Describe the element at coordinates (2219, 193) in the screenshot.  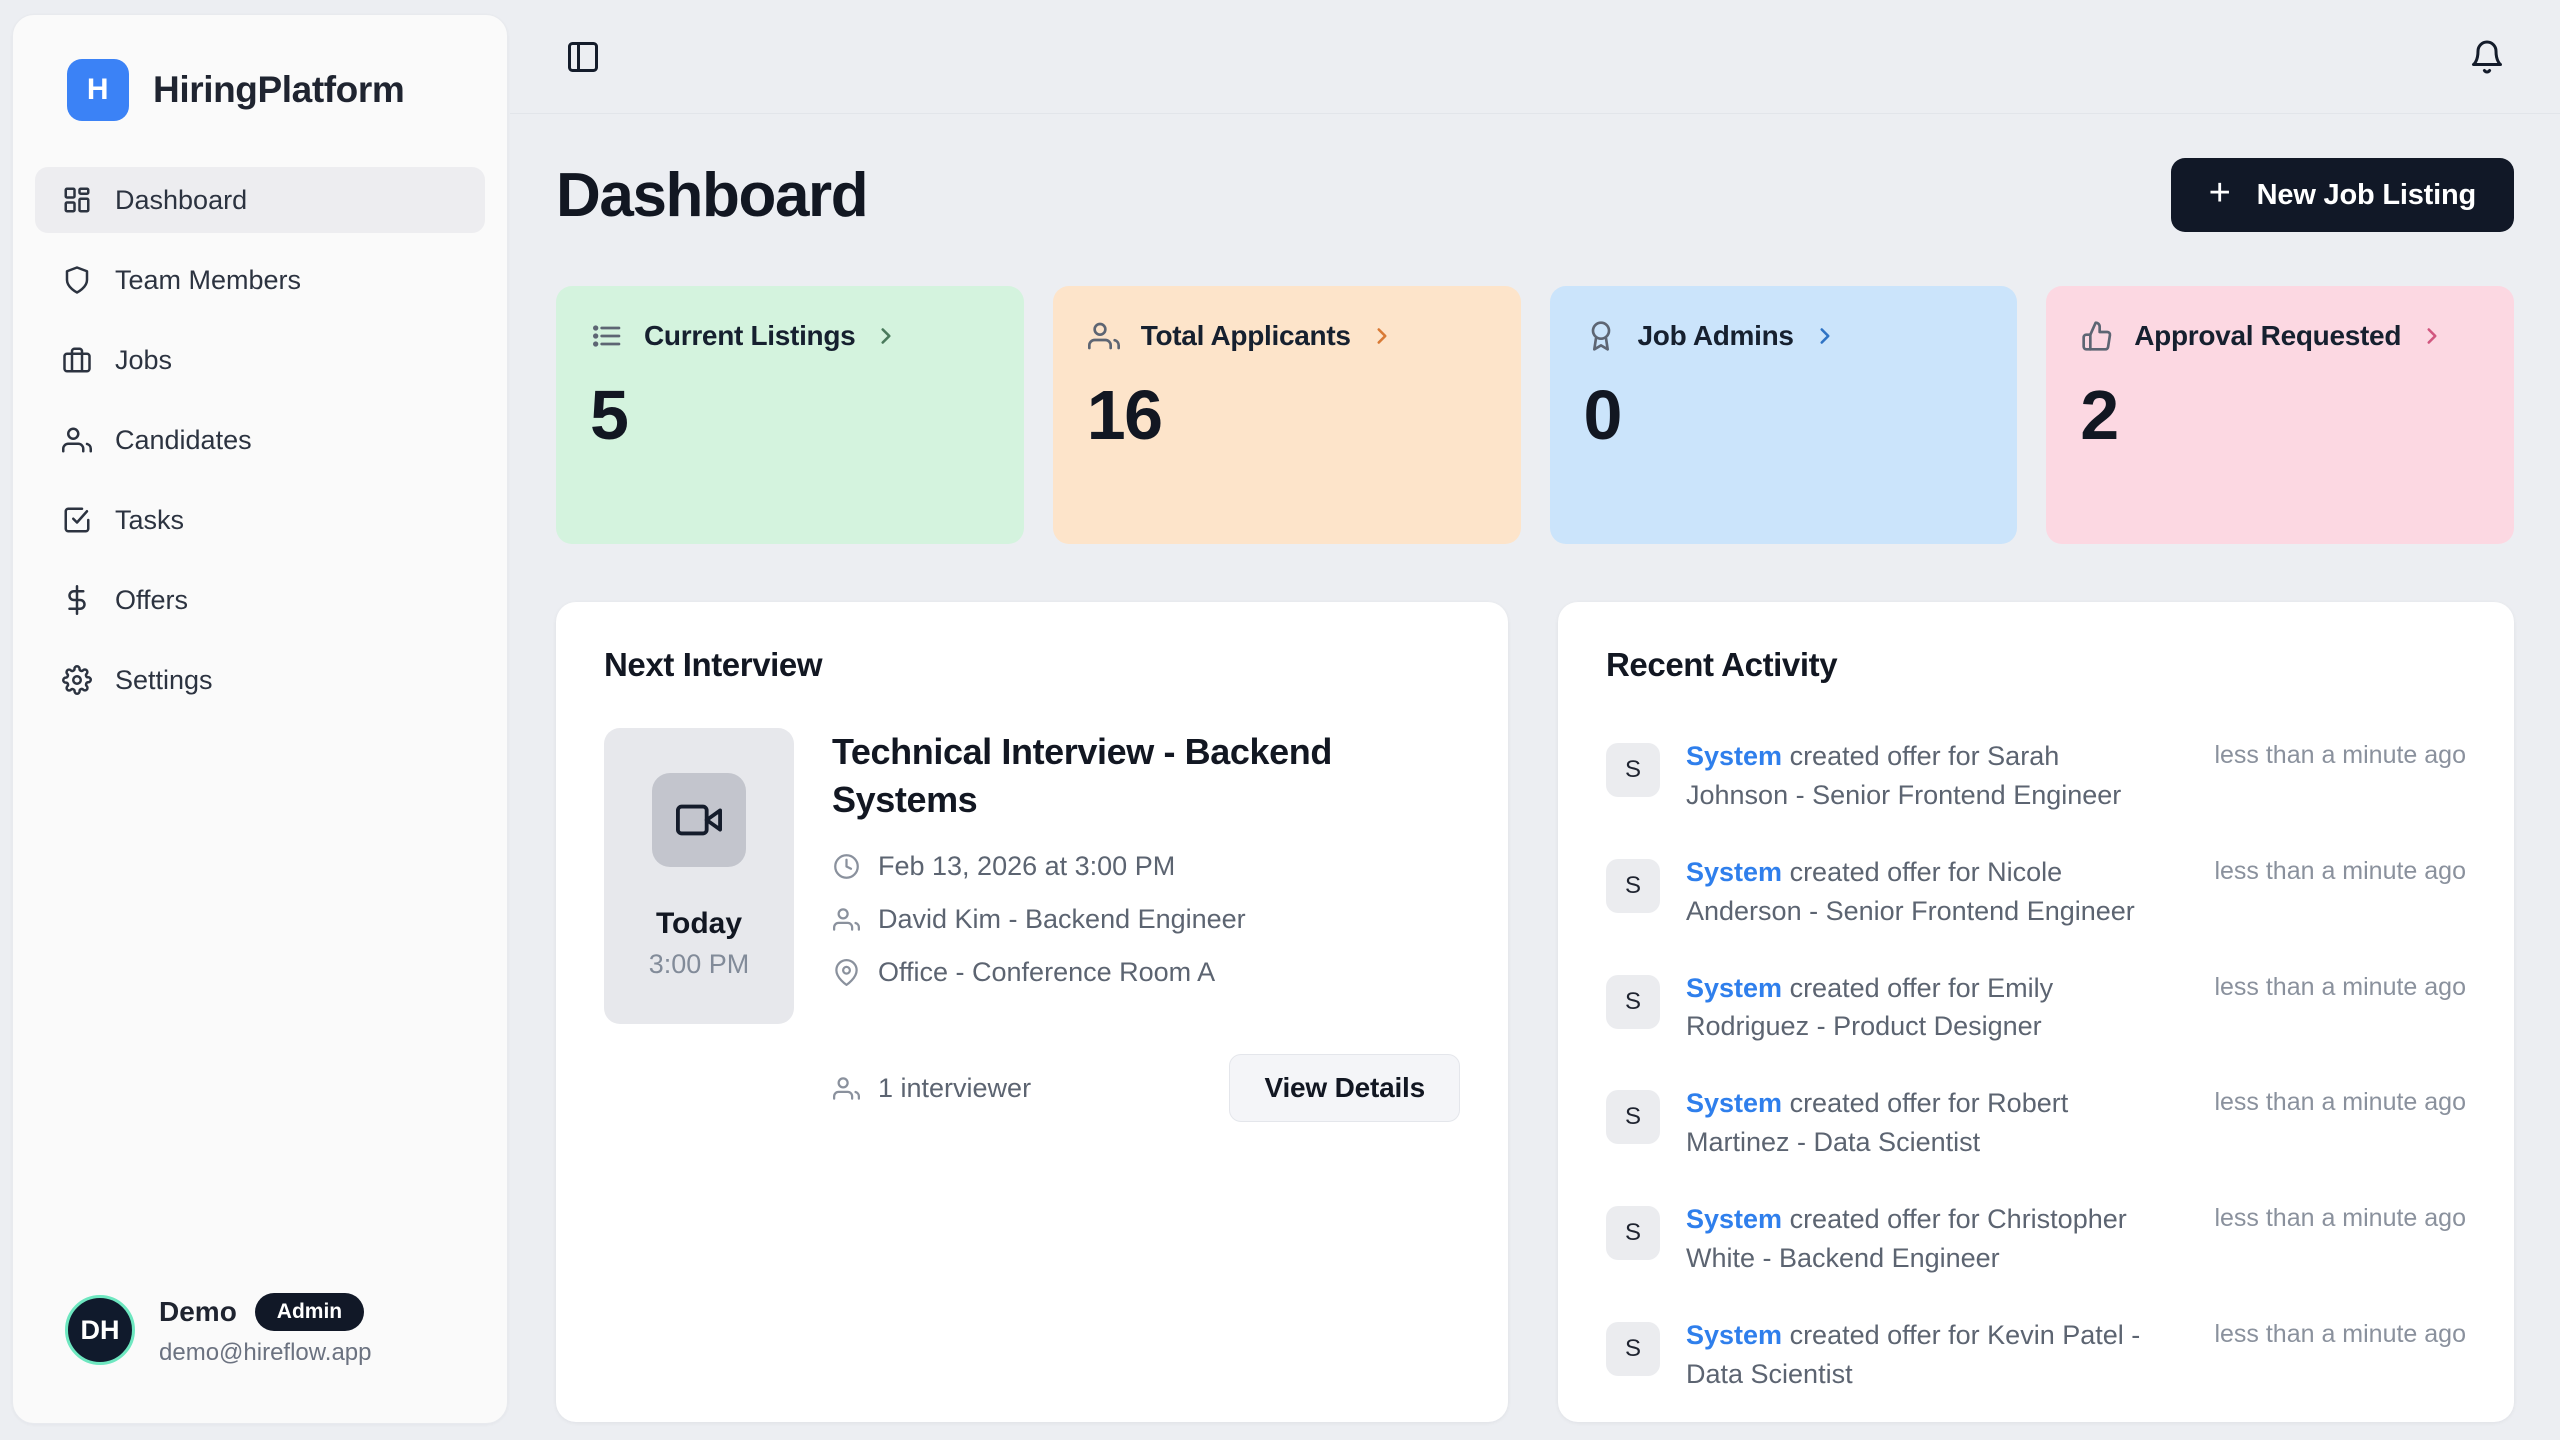
I see `plus-icon: +` at that location.